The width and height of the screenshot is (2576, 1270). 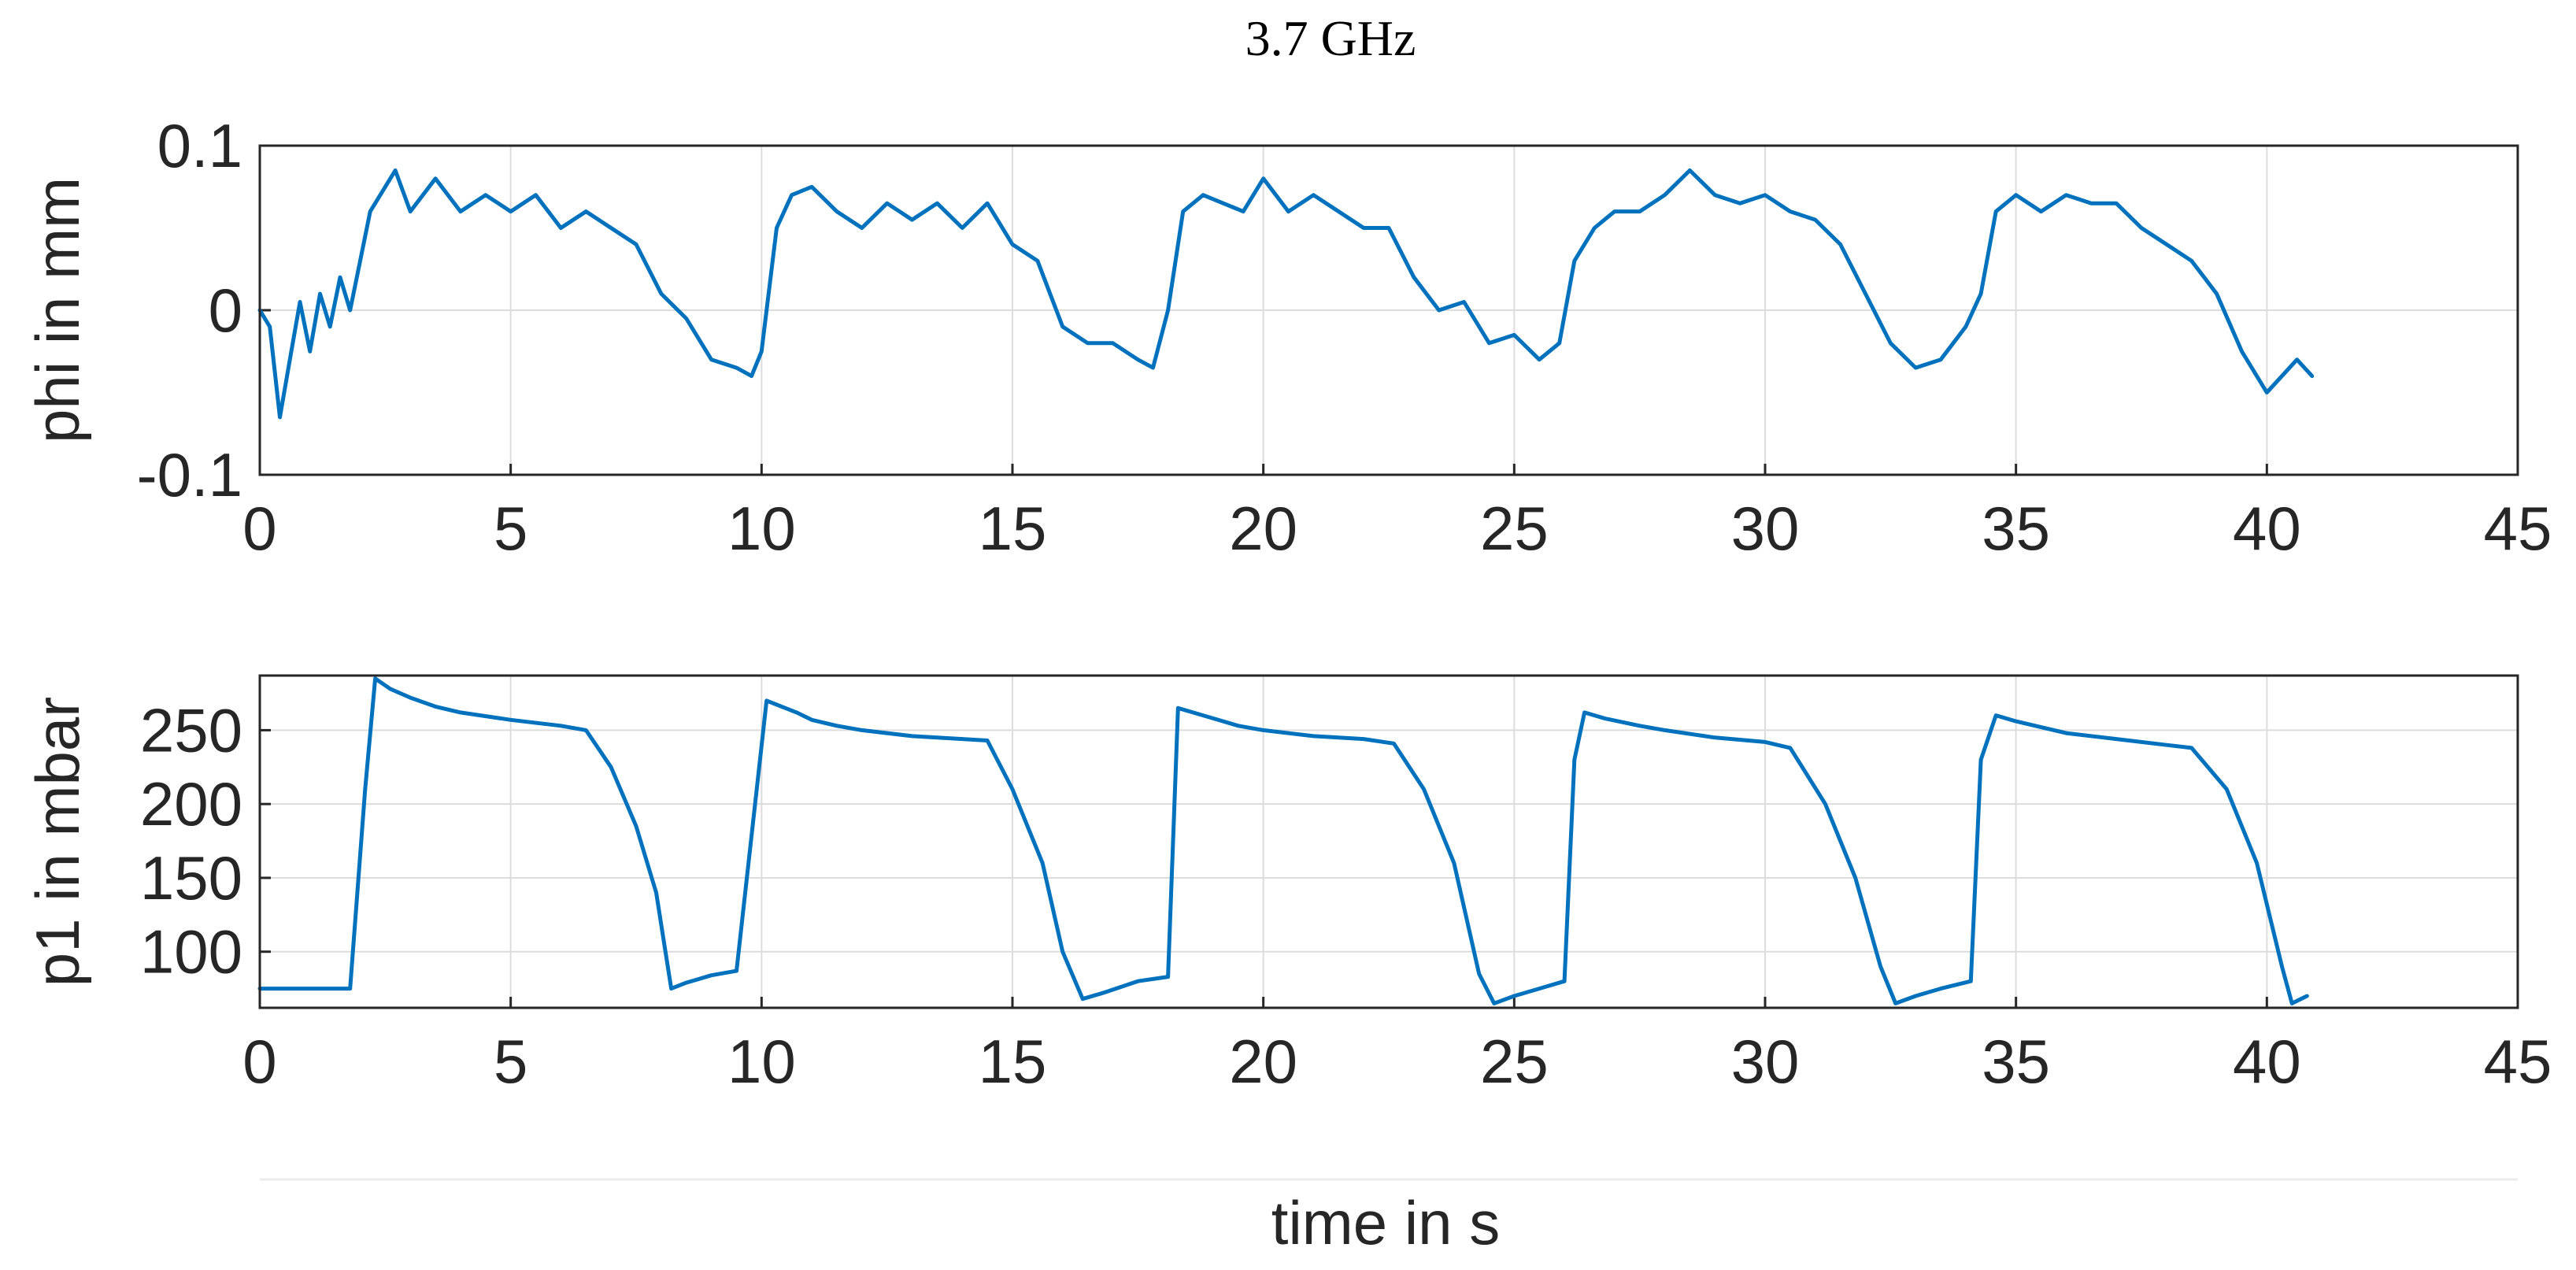 I want to click on y-tick-label: 250, so click(x=191, y=730).